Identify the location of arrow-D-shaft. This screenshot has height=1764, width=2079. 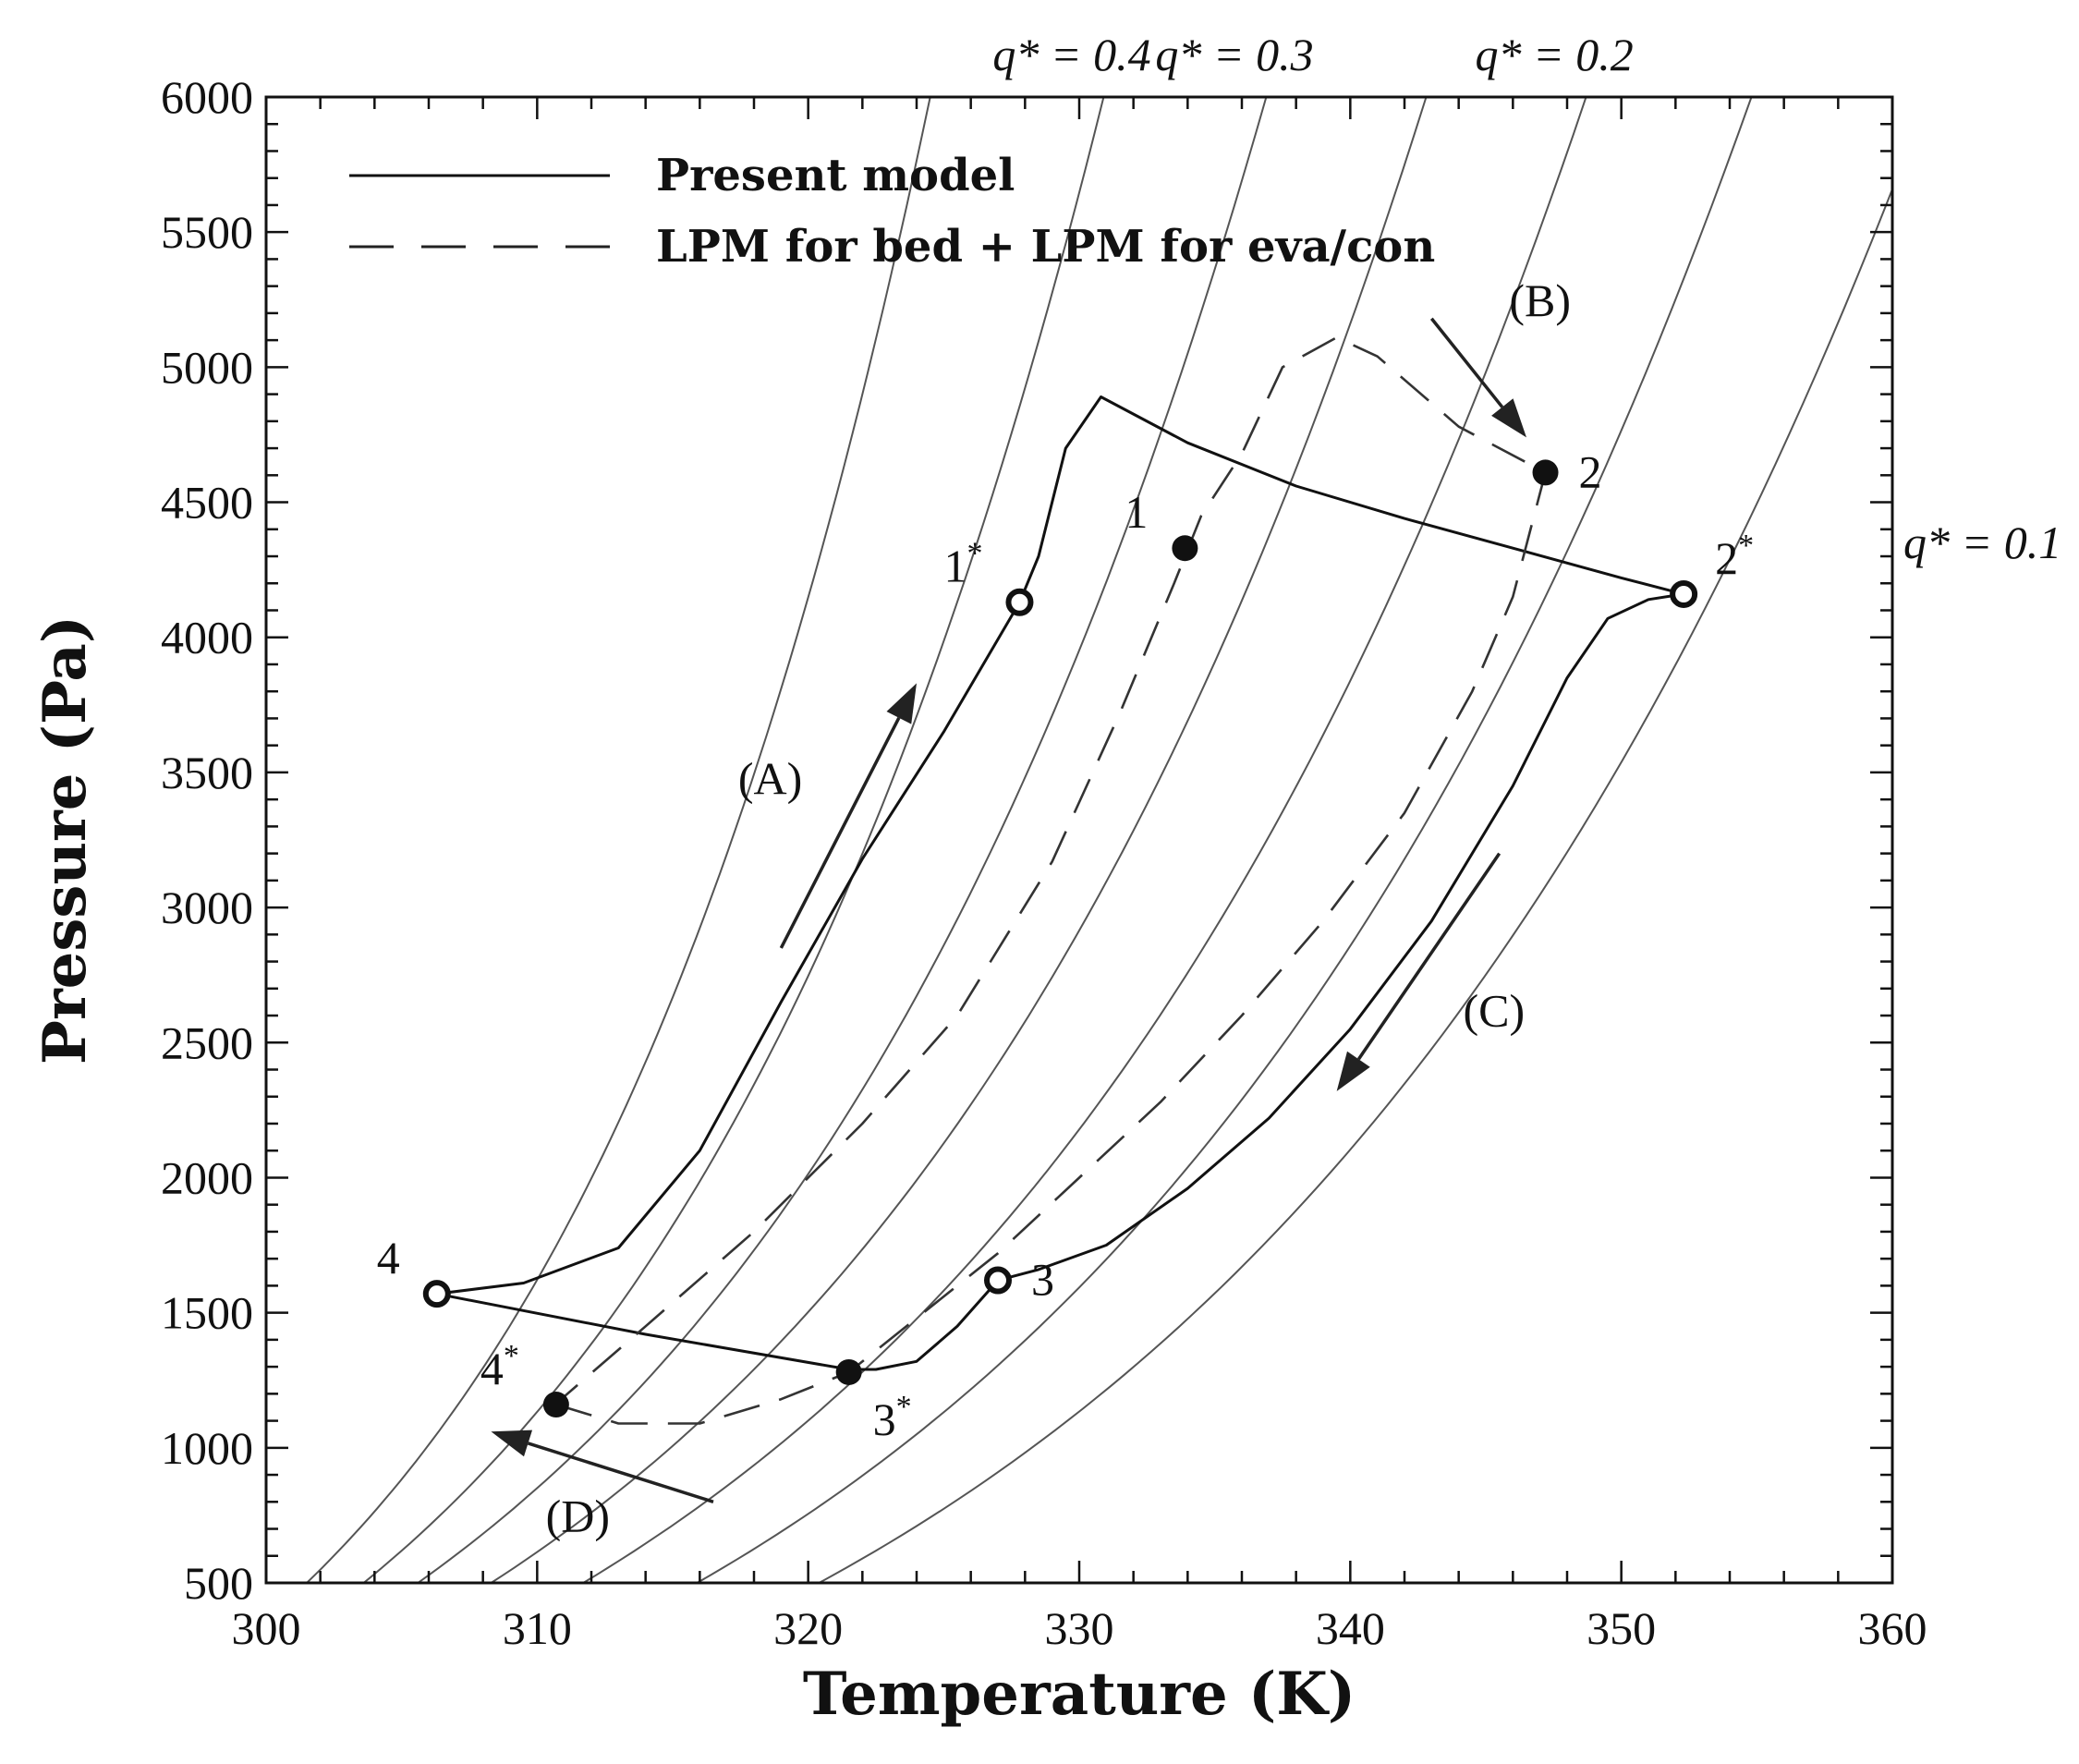
(620, 1472).